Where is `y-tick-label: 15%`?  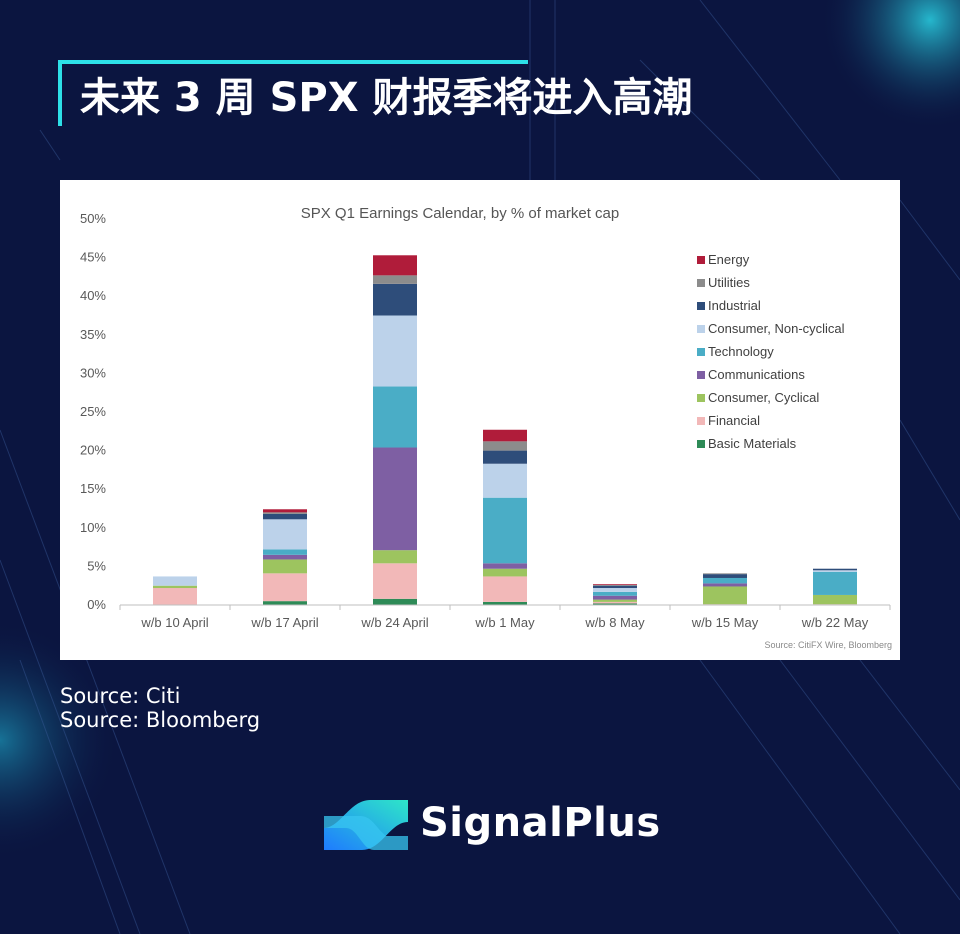
y-tick-label: 15% is located at coordinates (93, 488).